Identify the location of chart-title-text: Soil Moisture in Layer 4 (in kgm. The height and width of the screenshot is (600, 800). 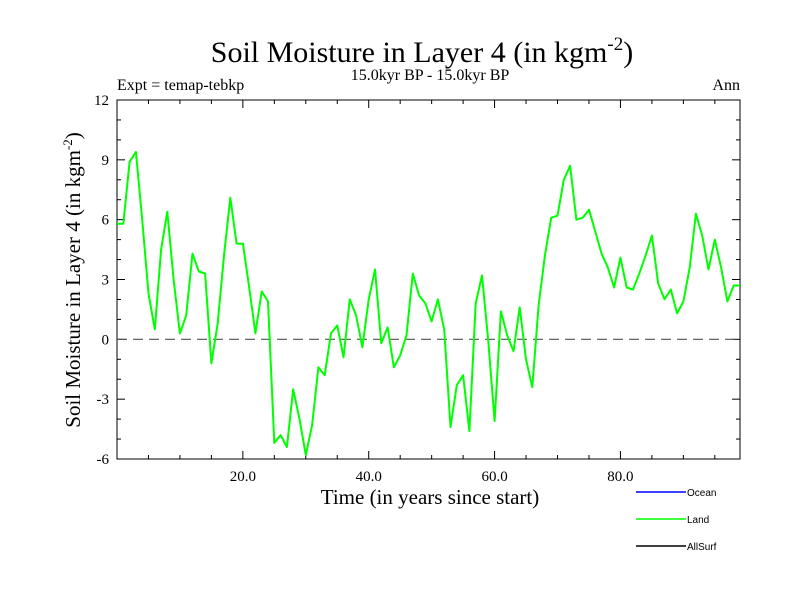
(409, 52).